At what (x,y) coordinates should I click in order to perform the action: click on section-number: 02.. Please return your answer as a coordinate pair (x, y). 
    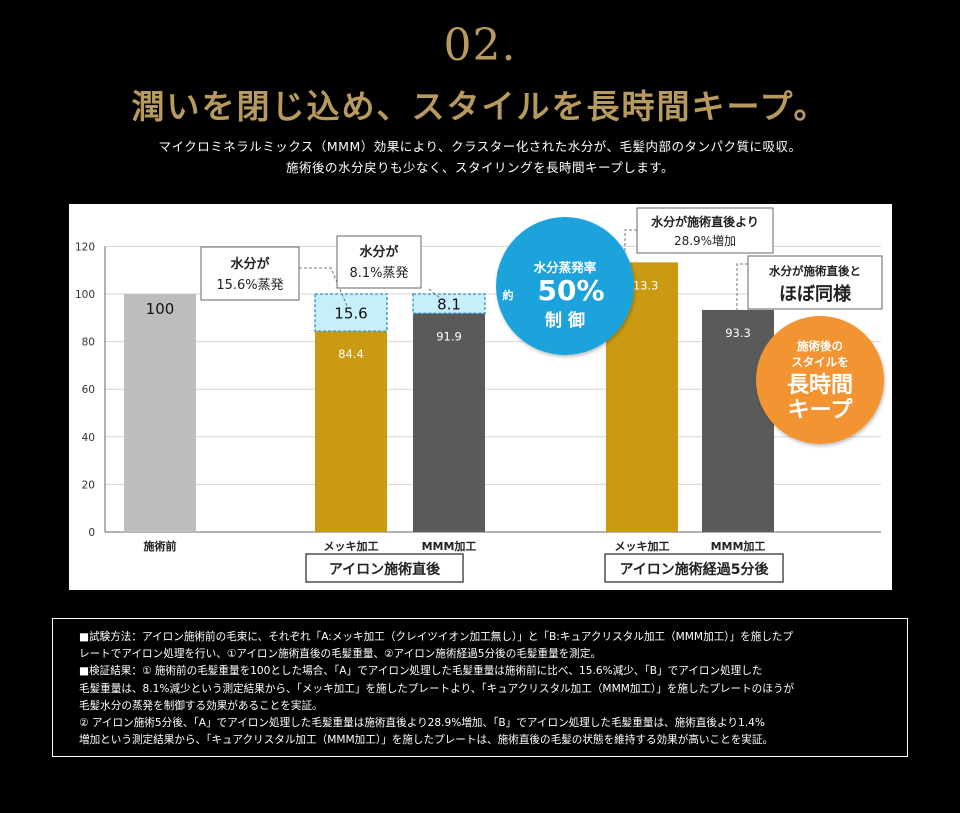
    Looking at the image, I should click on (480, 45).